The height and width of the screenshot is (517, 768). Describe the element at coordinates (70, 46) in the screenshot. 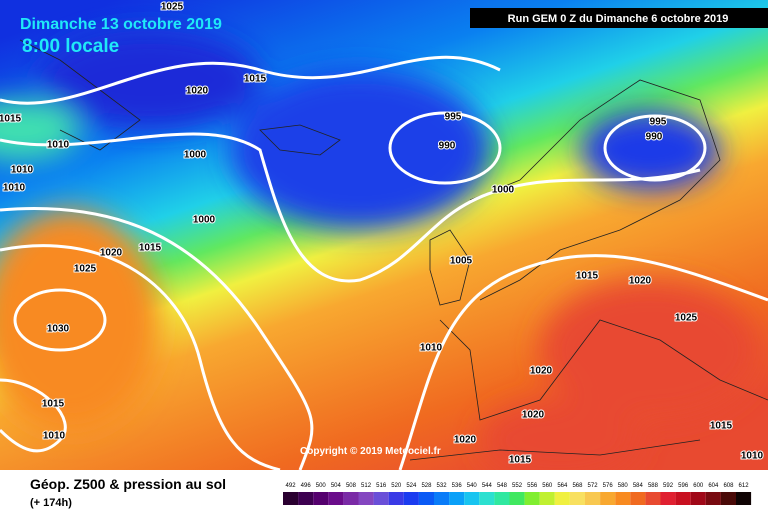

I see `time-title: 8:00 locale` at that location.